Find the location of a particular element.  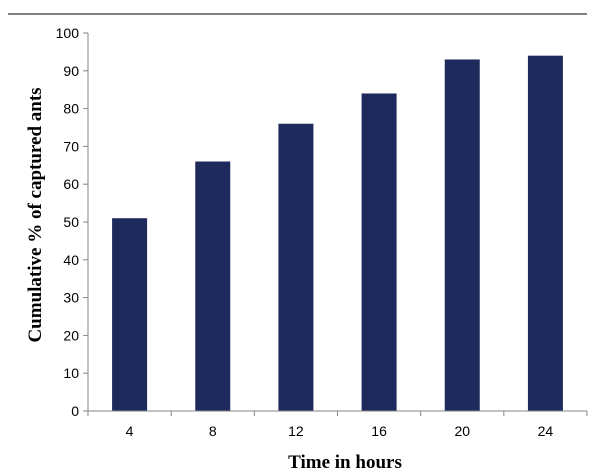

y-tick-label: 0 is located at coordinates (75, 411).